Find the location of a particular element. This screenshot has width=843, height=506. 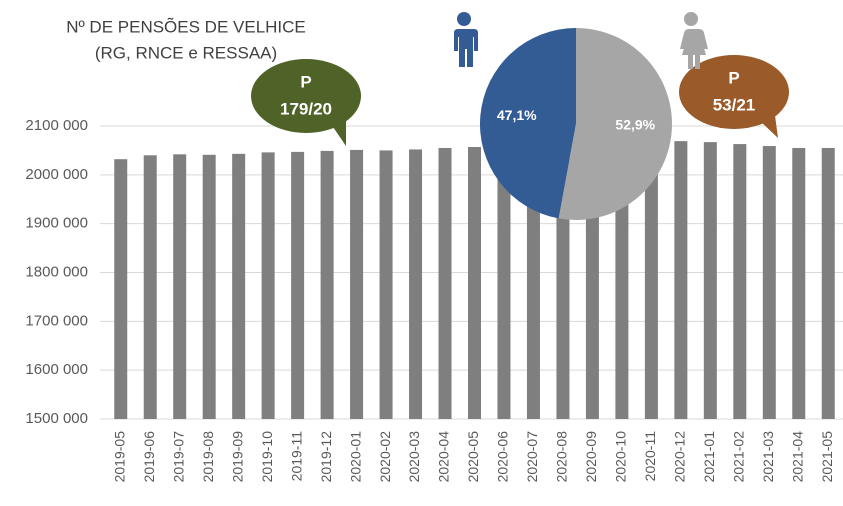

x-tick-label: 2019-09 is located at coordinates (237, 457).